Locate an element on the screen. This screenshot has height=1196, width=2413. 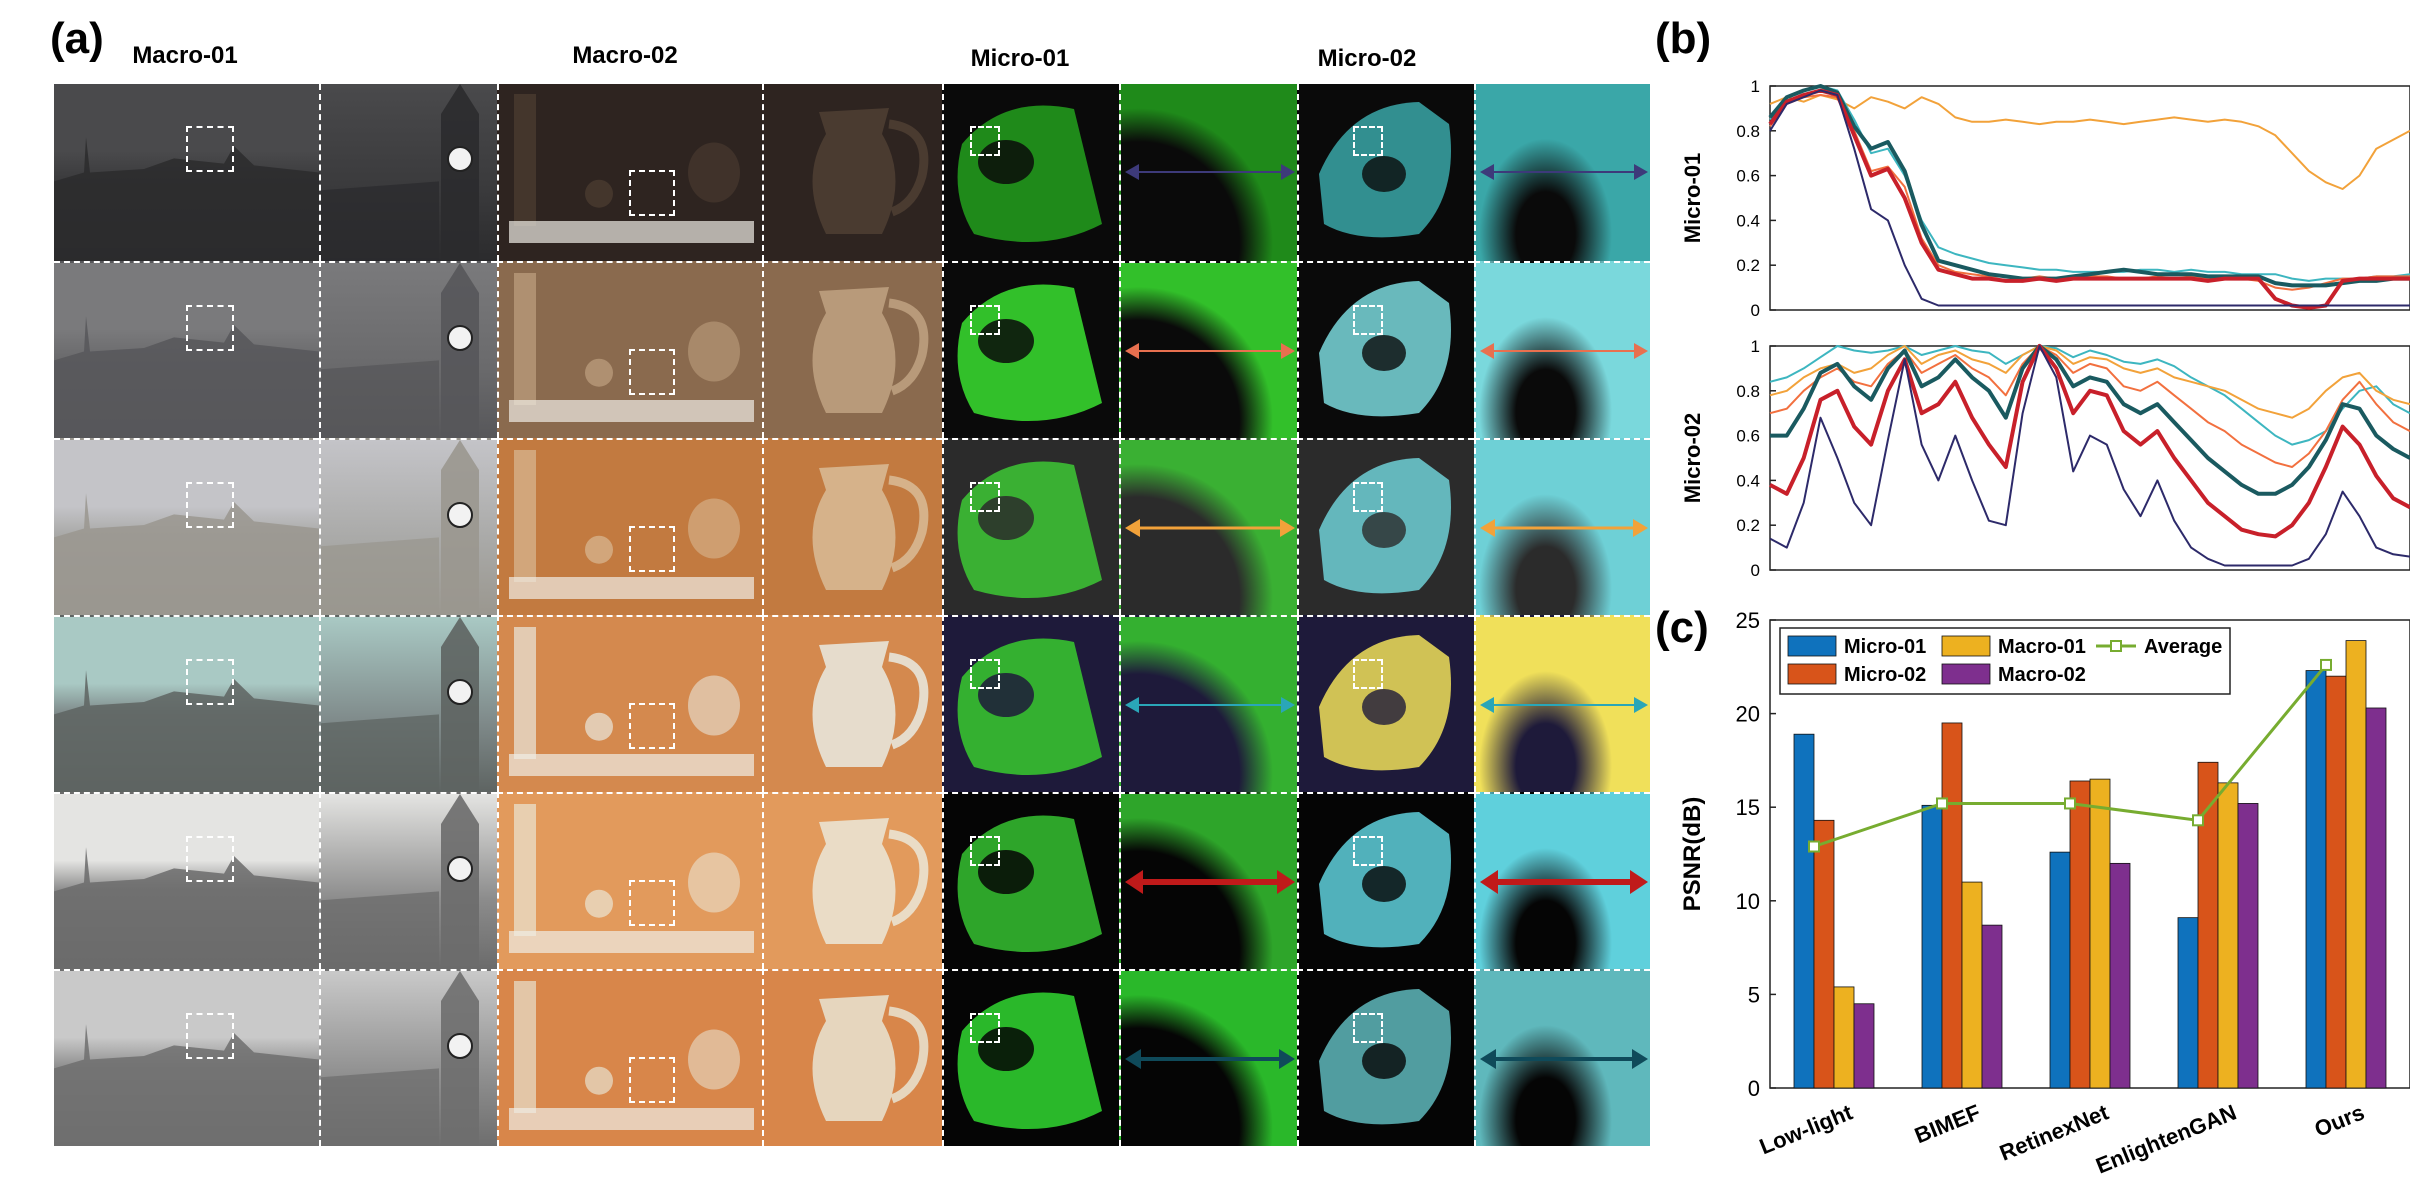
panel-b-label: (b) is located at coordinates (1683, 38).